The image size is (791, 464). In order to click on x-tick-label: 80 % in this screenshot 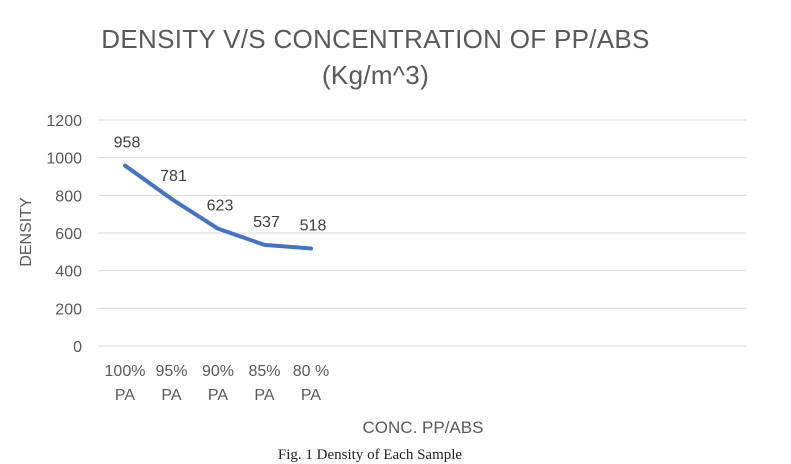, I will do `click(311, 371)`.